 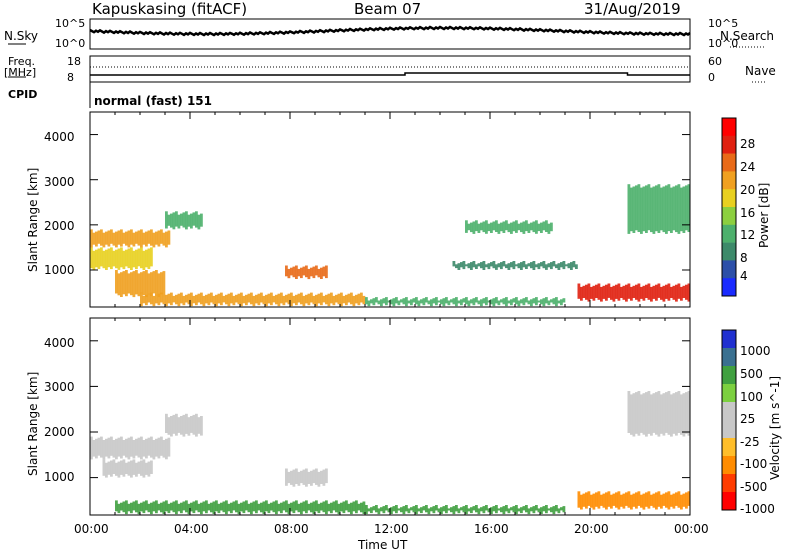 What do you see at coordinates (751, 397) in the screenshot?
I see `velocity-cbar-tick: 100` at bounding box center [751, 397].